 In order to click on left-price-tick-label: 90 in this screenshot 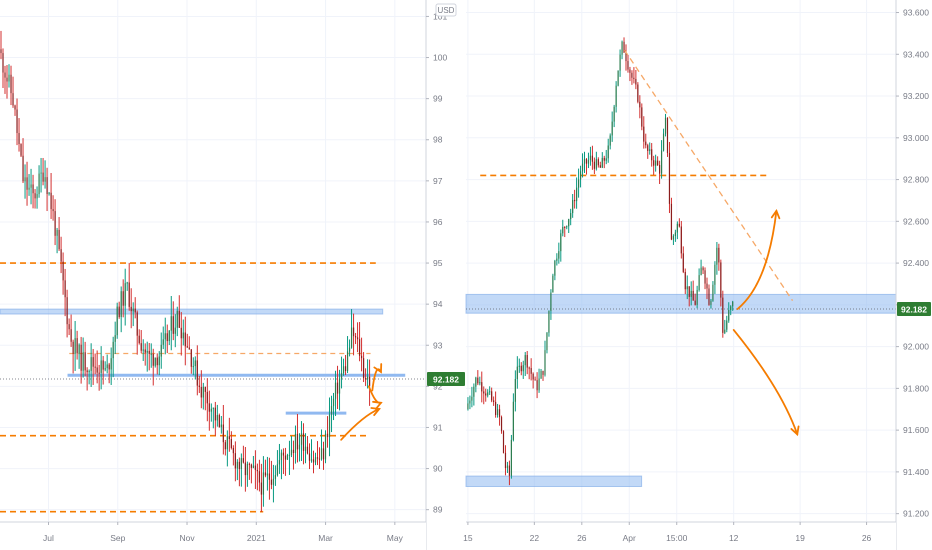, I will do `click(438, 469)`.